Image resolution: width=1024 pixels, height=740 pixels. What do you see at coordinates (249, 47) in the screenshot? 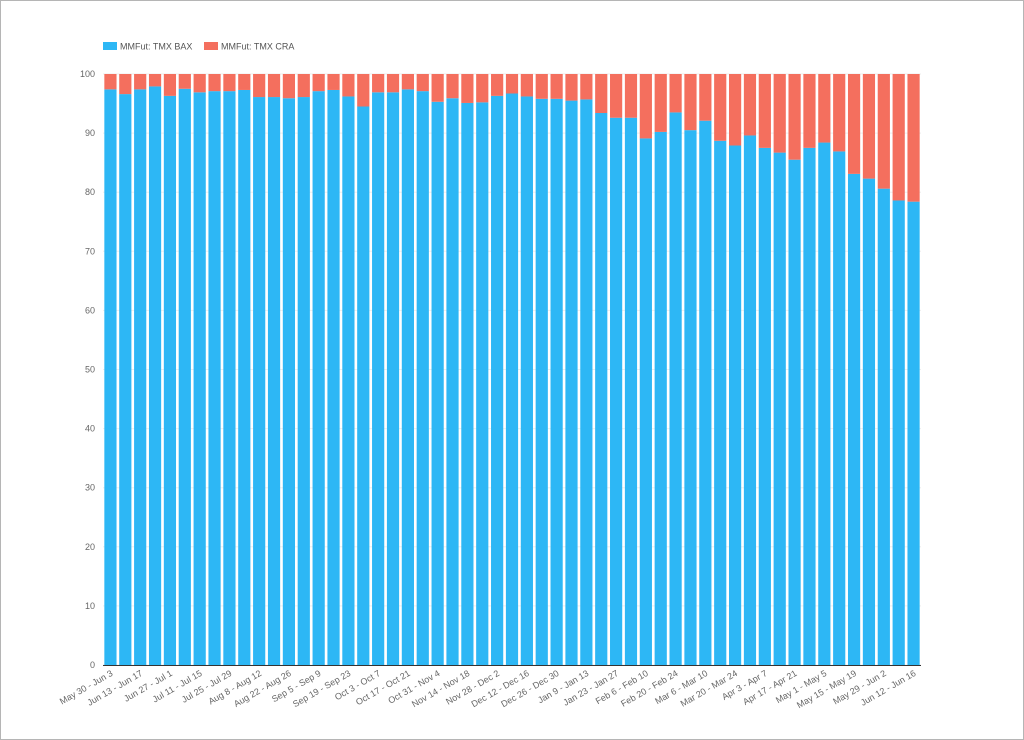
I see `legend-item: MMFut: TMX CRA` at bounding box center [249, 47].